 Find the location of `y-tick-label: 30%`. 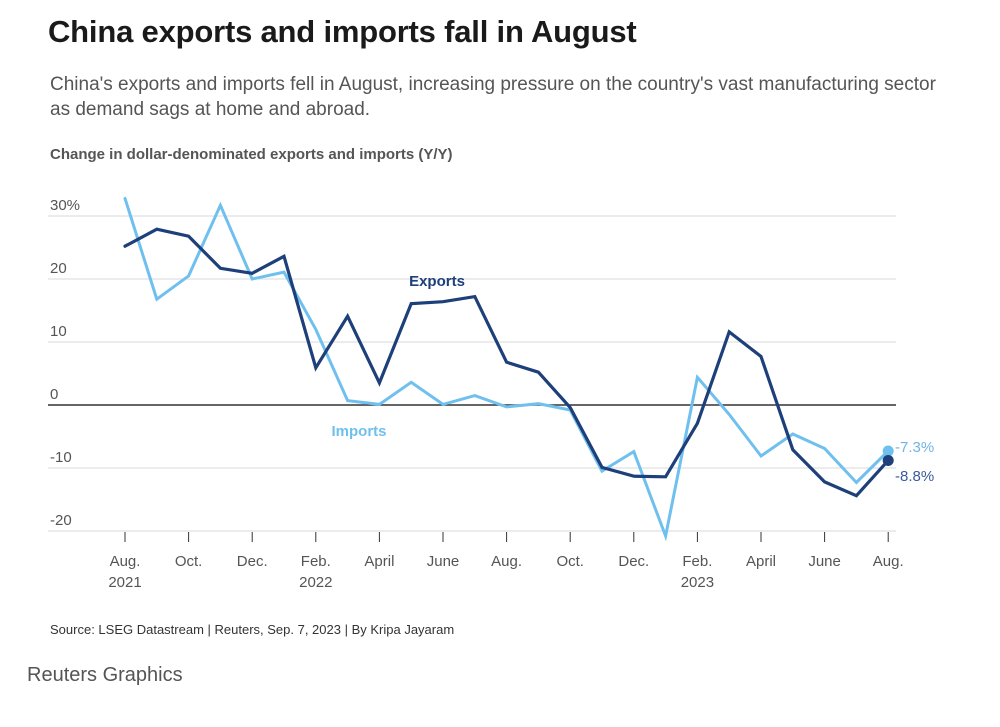

y-tick-label: 30% is located at coordinates (65, 205).